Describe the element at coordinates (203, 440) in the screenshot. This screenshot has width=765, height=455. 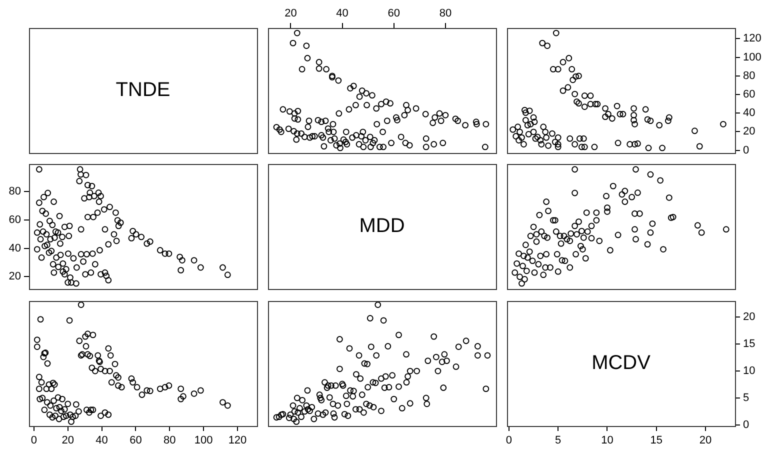
I see `x-tick-label: 100` at that location.